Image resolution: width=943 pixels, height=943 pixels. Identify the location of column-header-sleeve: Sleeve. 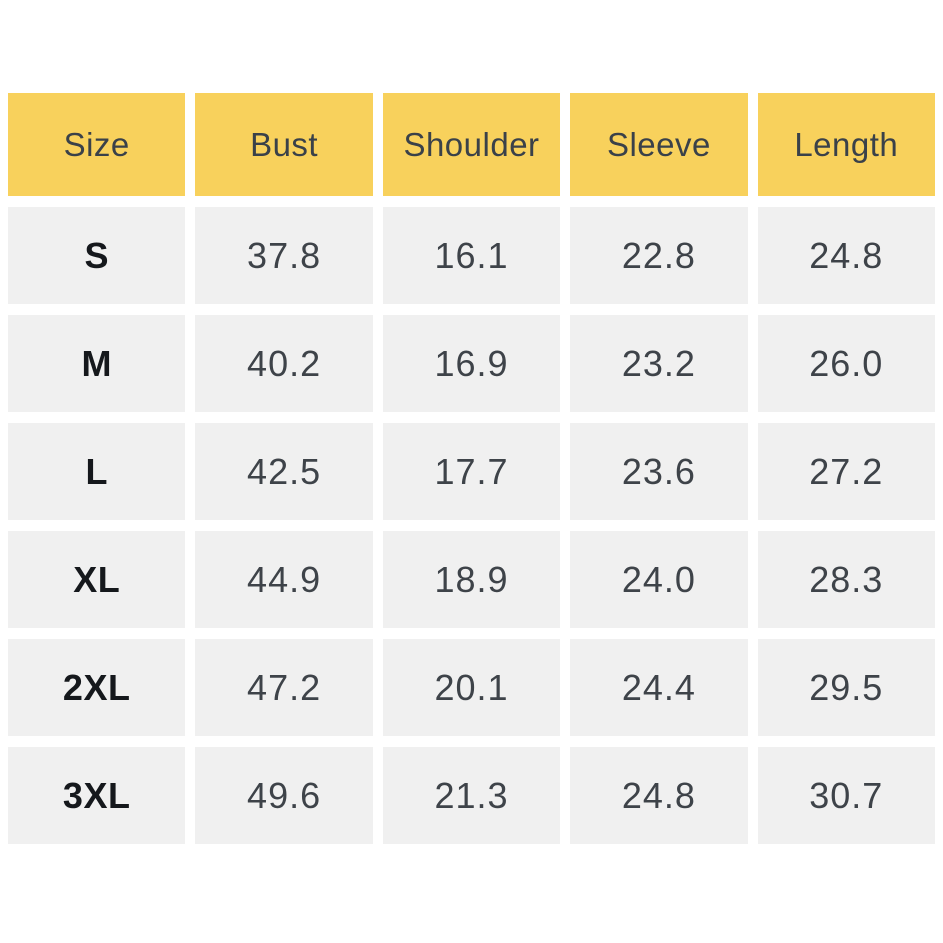
(659, 144).